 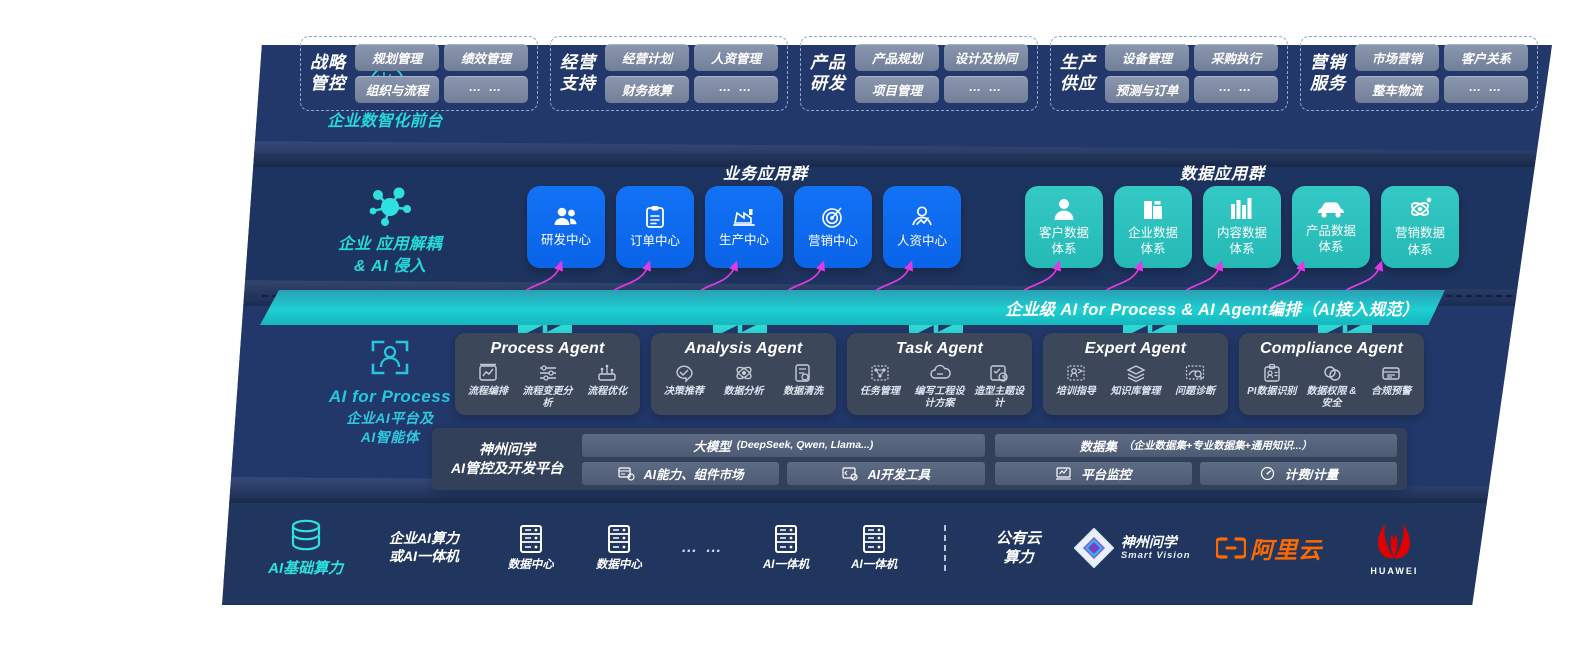 I want to click on chip: 设计及协同, so click(x=986, y=57).